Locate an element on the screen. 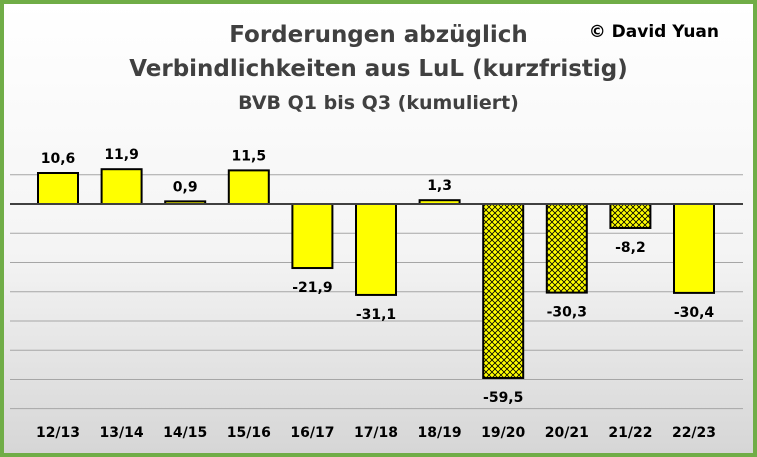 The height and width of the screenshot is (457, 757). bar-16/17 is located at coordinates (312, 236).